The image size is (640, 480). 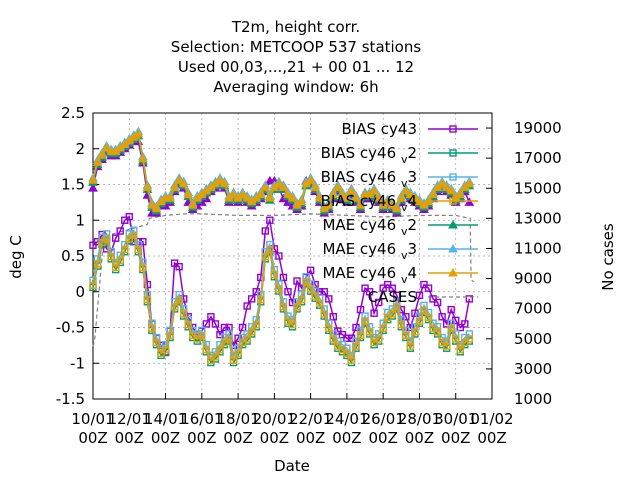 I want to click on y2-axis-label: No cases, so click(x=608, y=257).